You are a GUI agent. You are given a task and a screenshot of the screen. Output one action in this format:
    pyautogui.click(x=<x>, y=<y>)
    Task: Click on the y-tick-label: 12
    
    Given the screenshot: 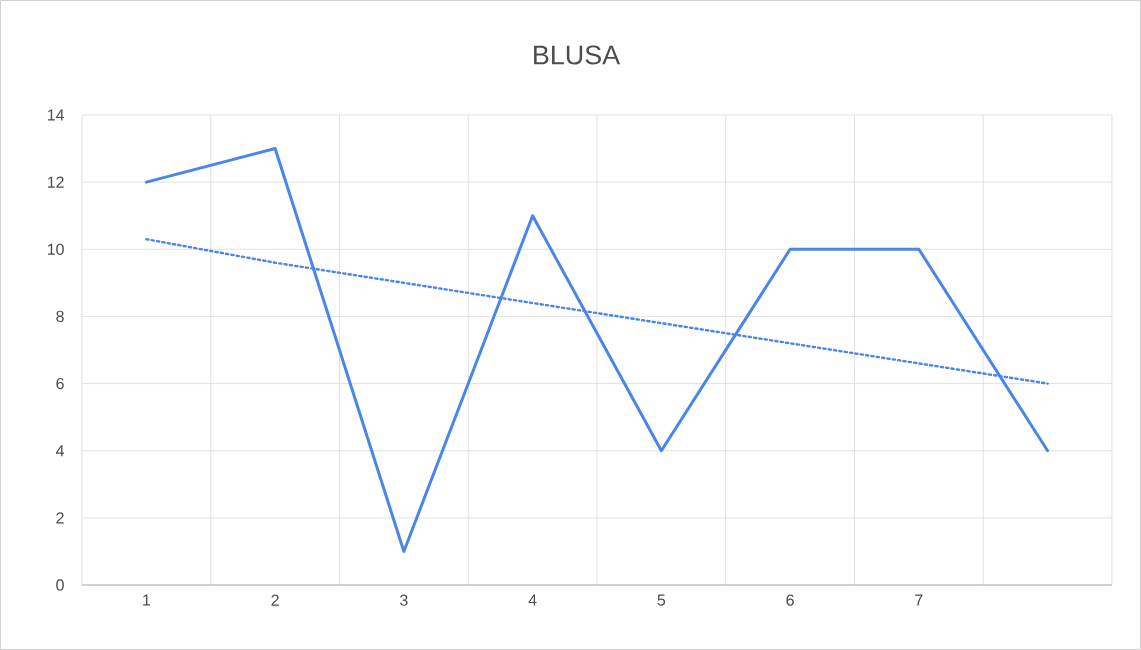 What is the action you would take?
    pyautogui.click(x=55, y=182)
    